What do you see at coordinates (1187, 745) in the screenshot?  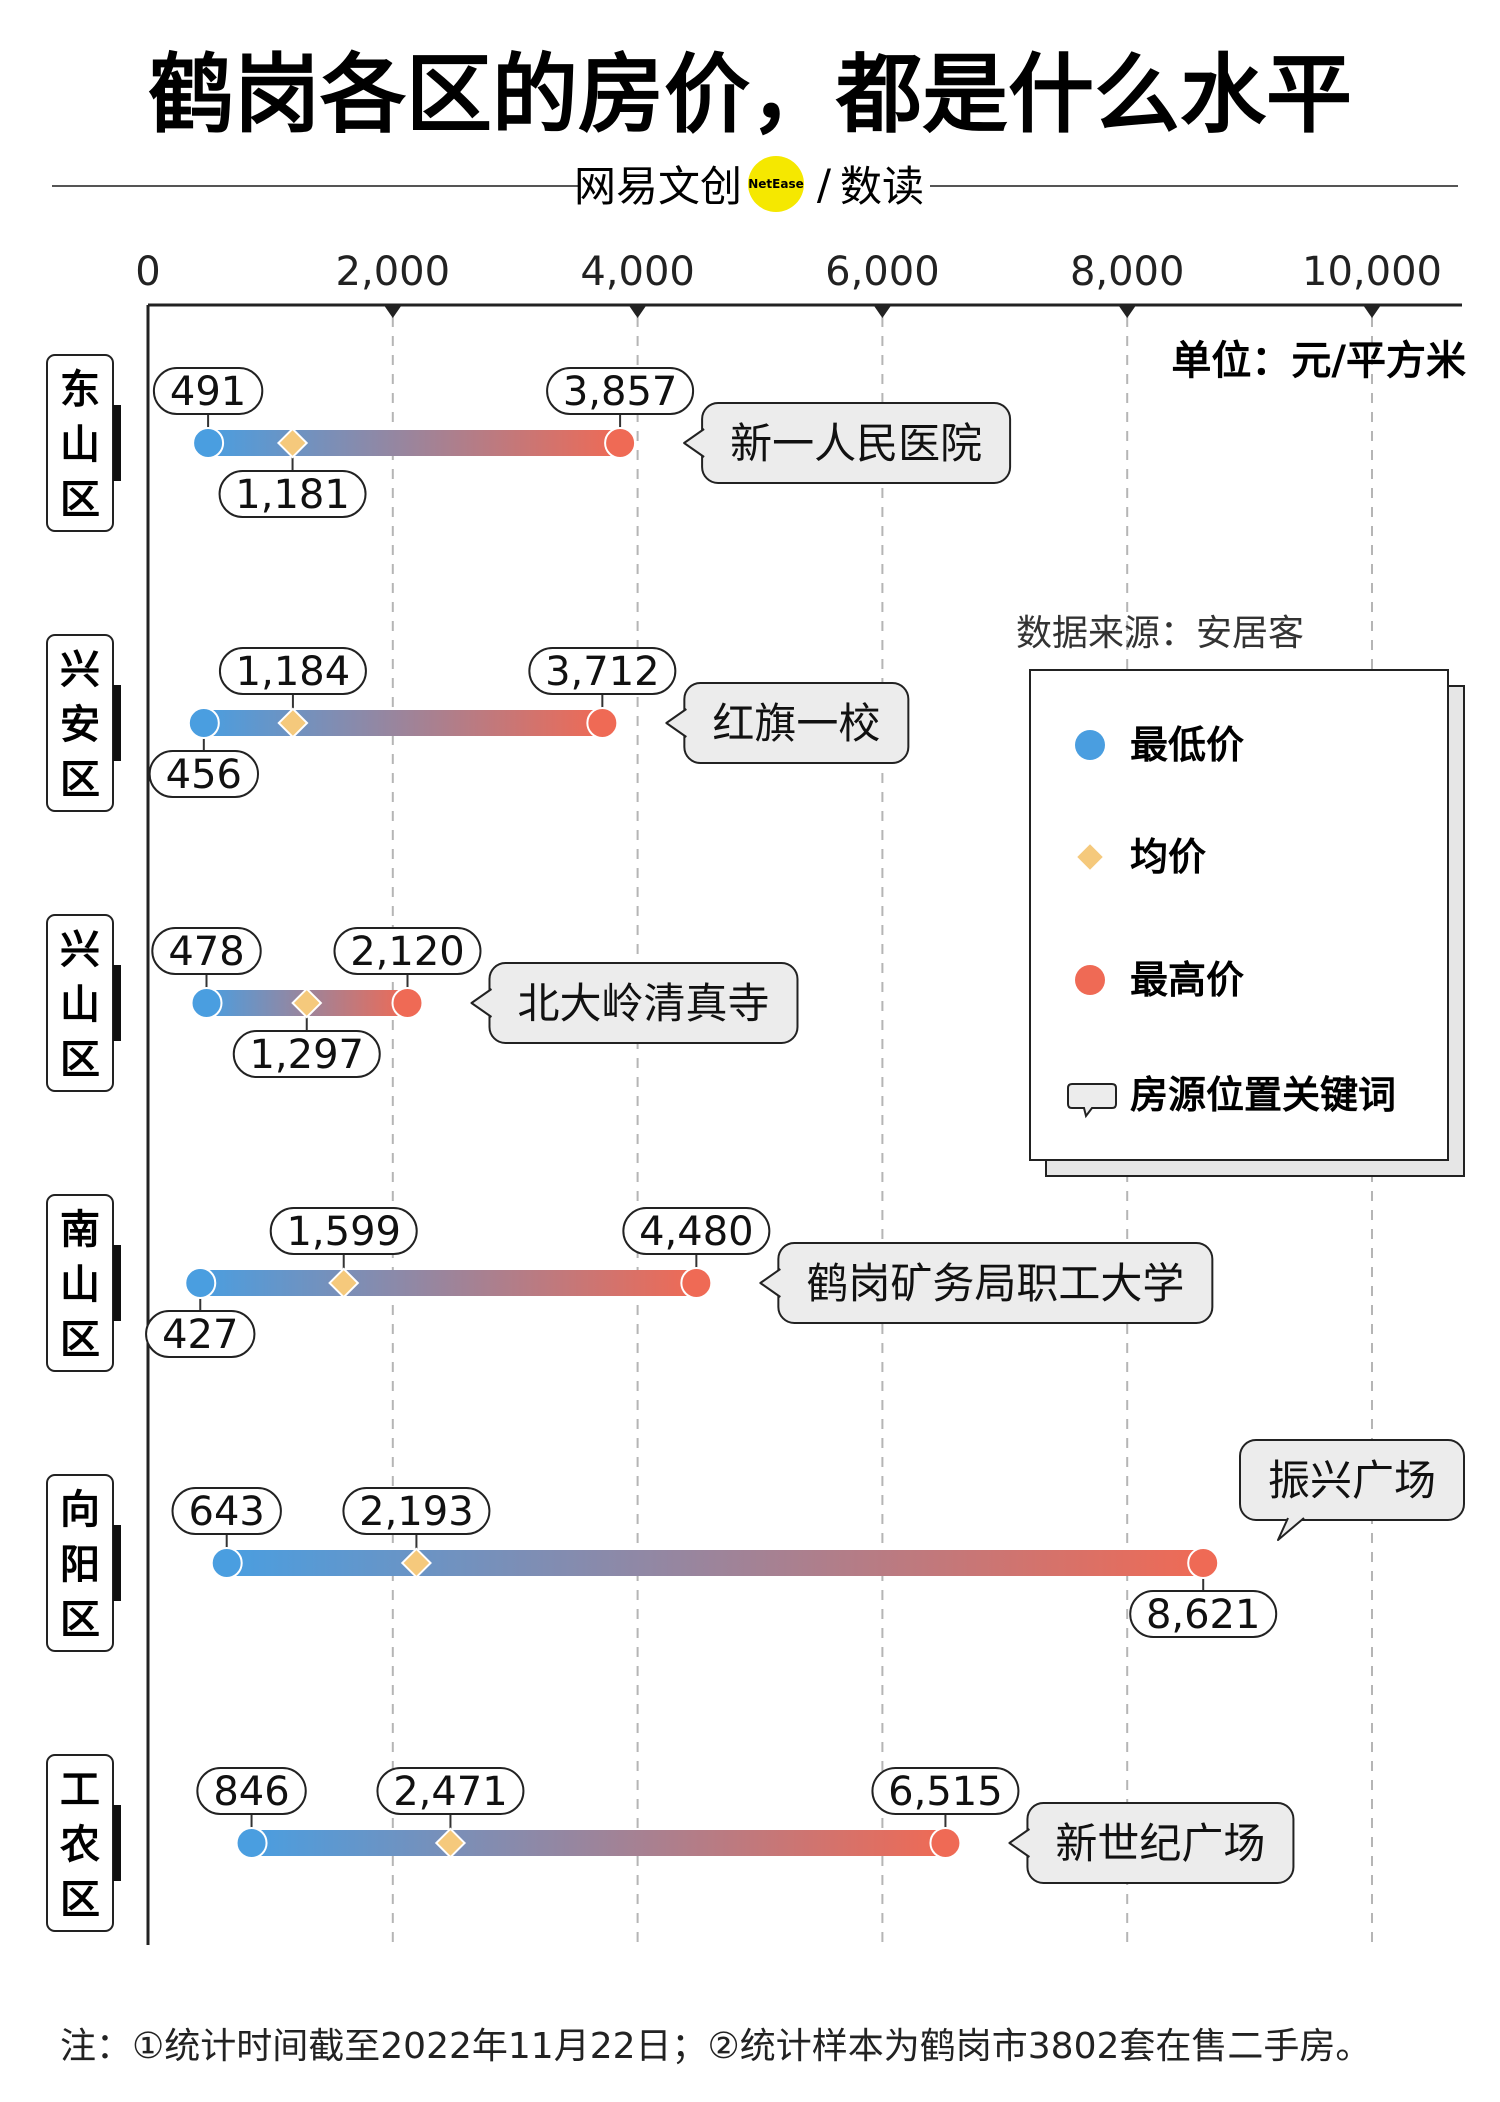 I see `legend-min-label: 最低价` at bounding box center [1187, 745].